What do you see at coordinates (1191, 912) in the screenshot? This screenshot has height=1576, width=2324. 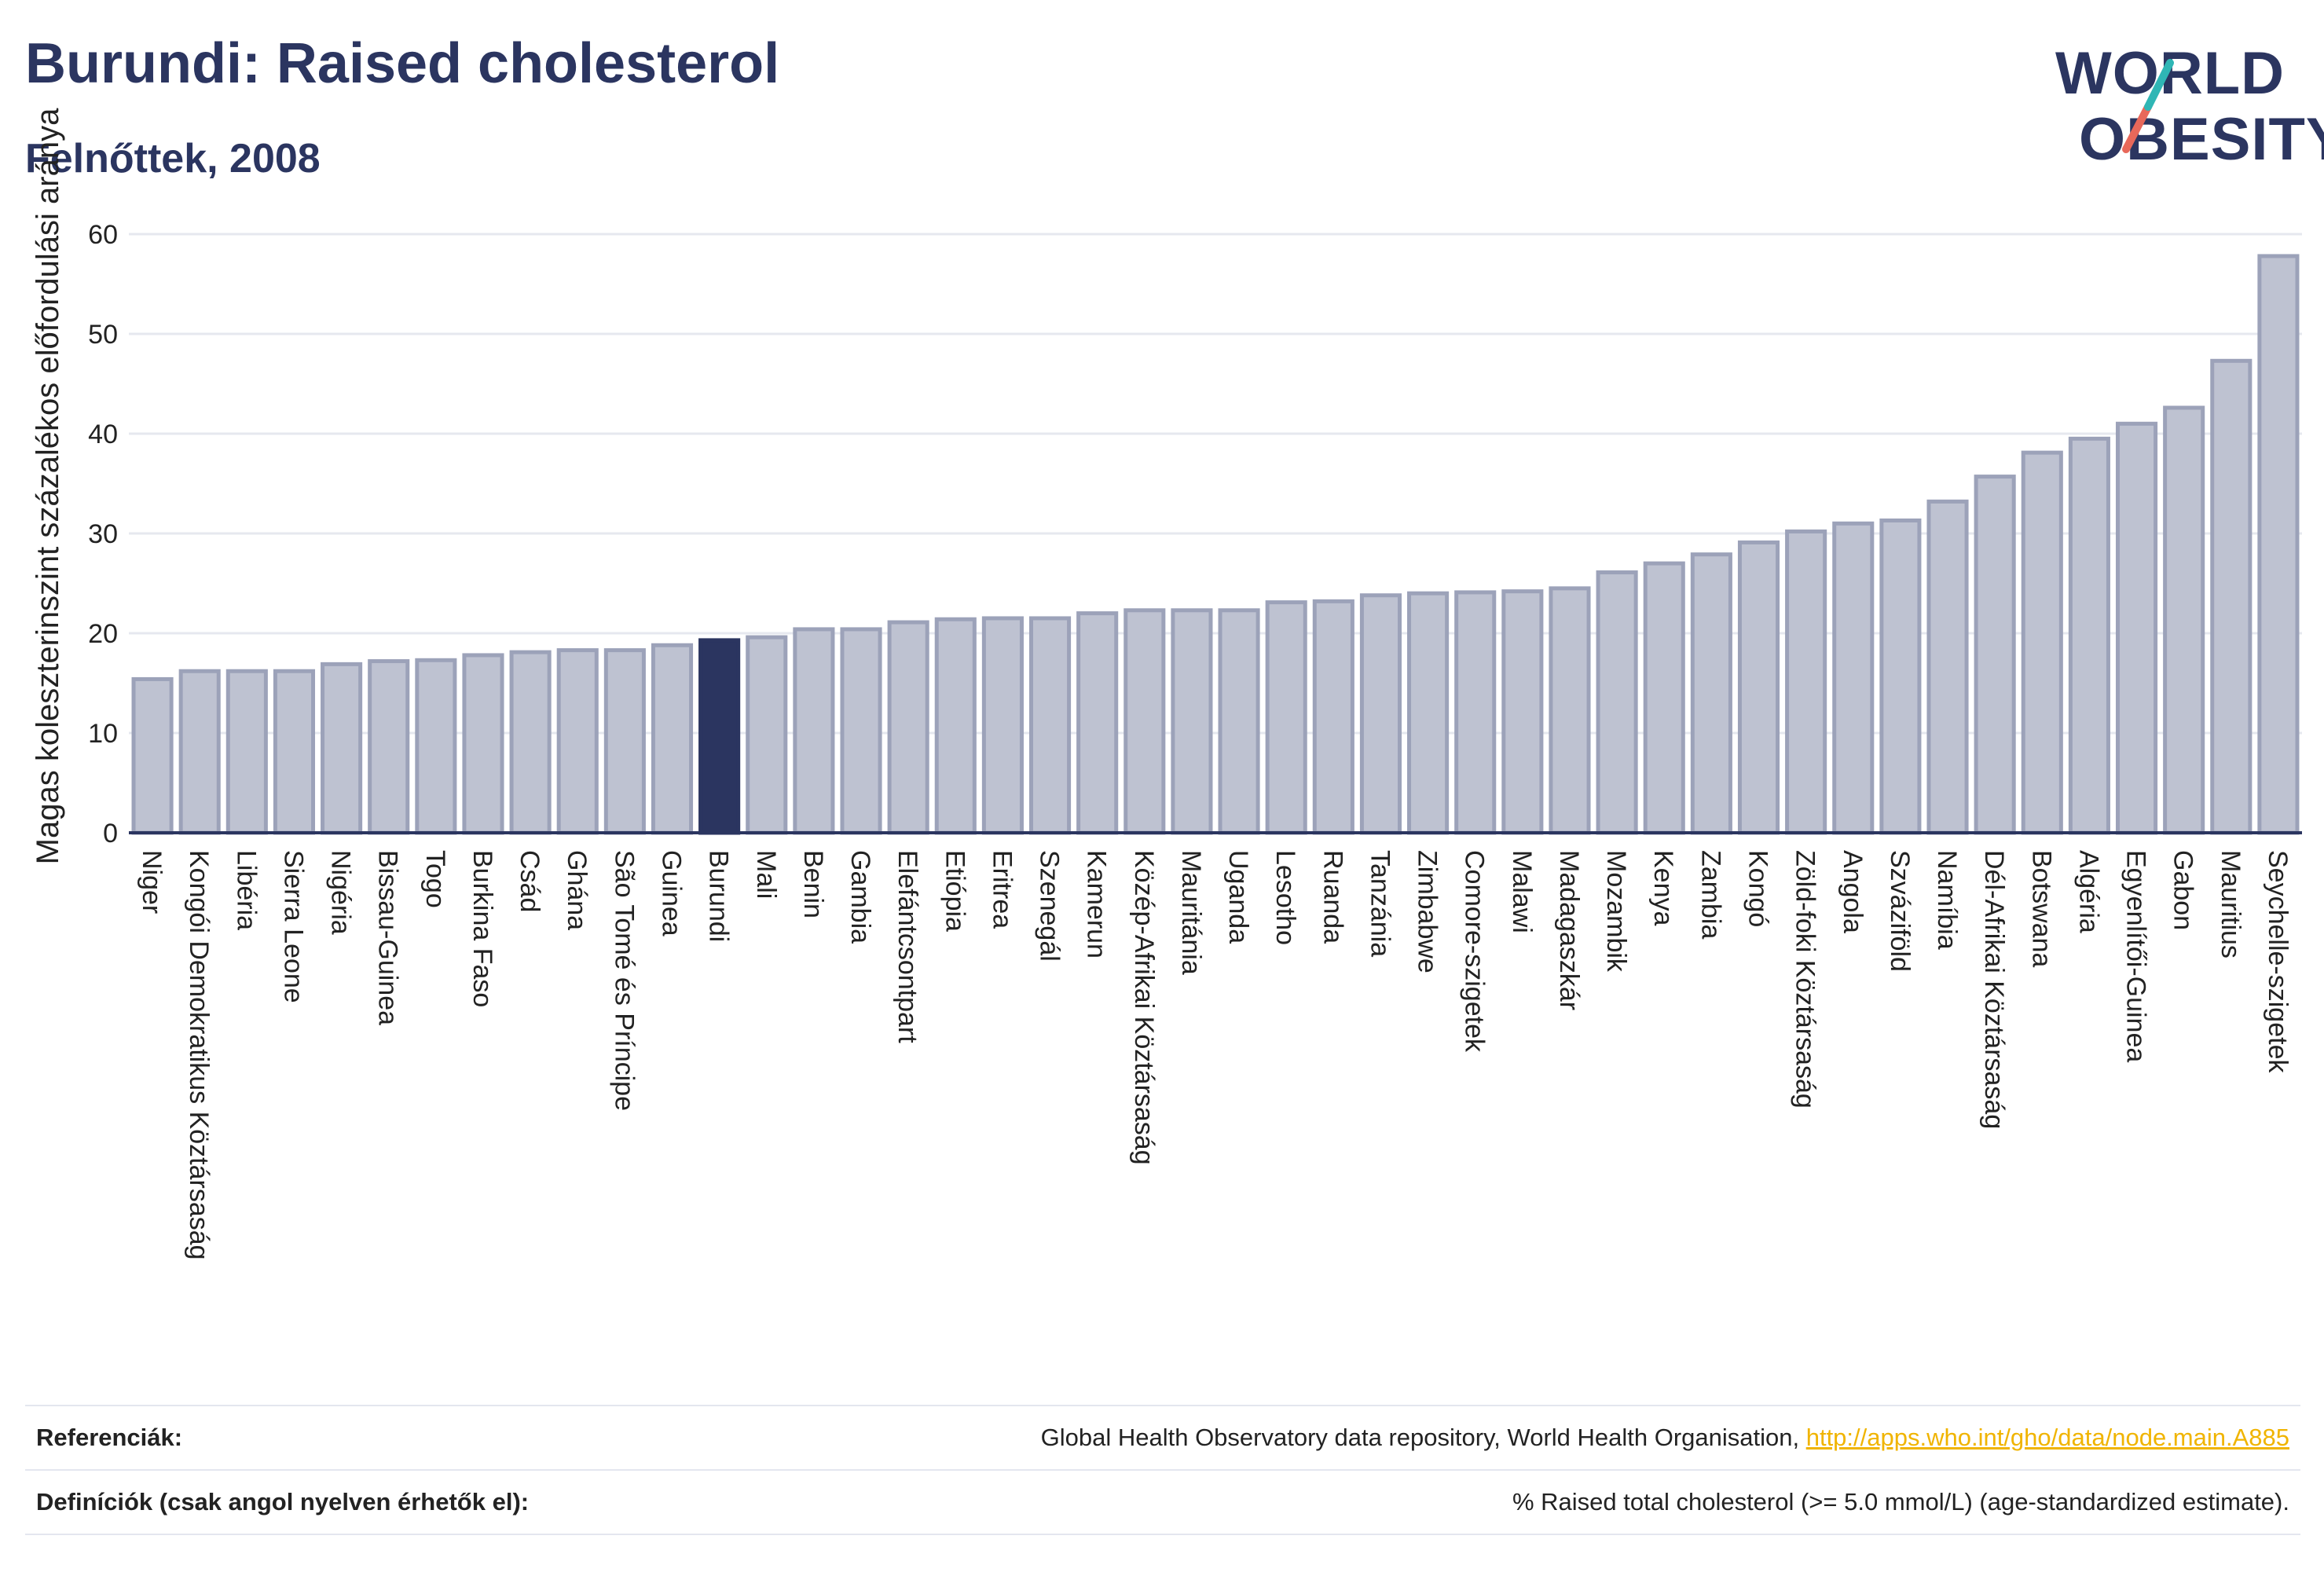 I see `x-tick-label: Mauritánia` at bounding box center [1191, 912].